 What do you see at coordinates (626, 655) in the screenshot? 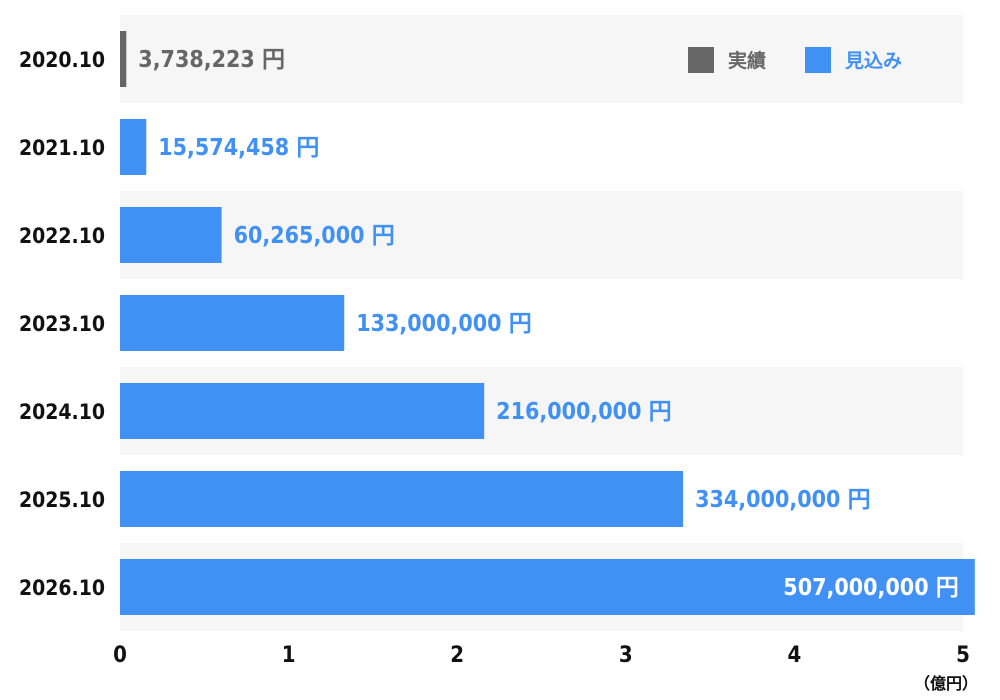
I see `x-tick-label: 3` at bounding box center [626, 655].